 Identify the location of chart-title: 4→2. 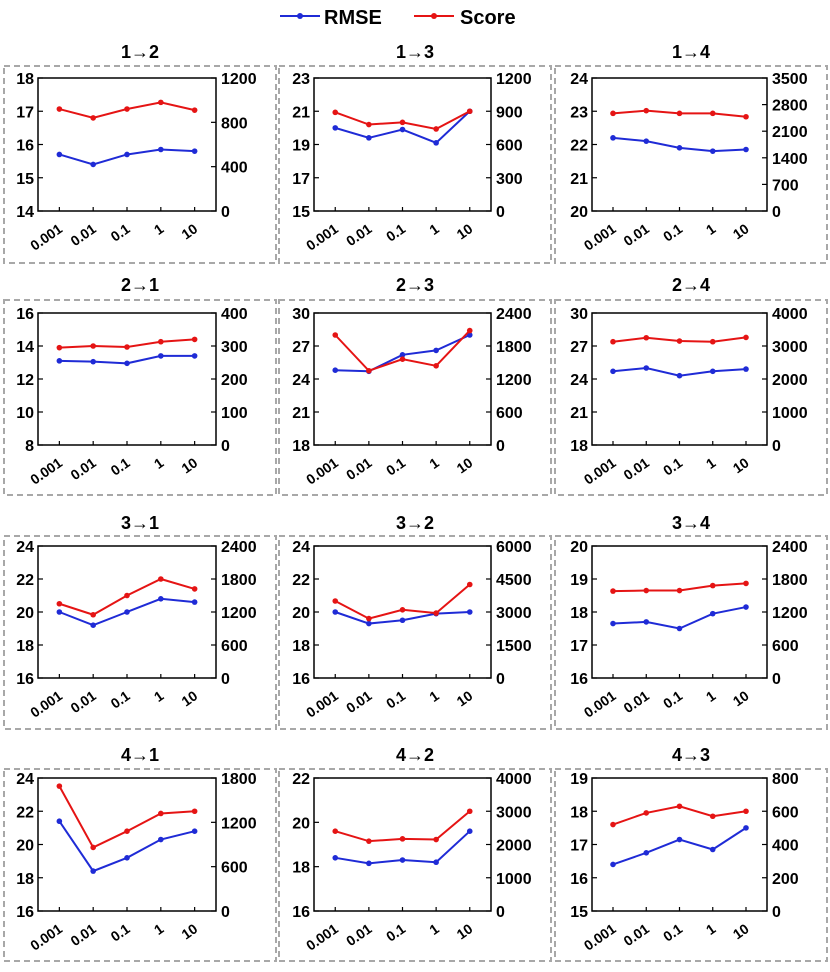
(415, 755).